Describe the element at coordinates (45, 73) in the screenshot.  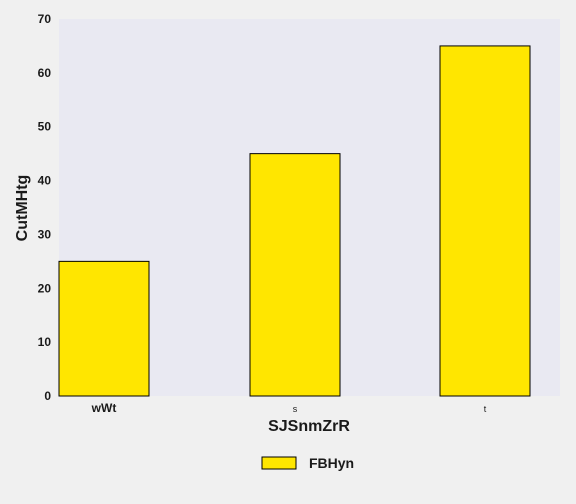
I see `y-tick-label: 60` at that location.